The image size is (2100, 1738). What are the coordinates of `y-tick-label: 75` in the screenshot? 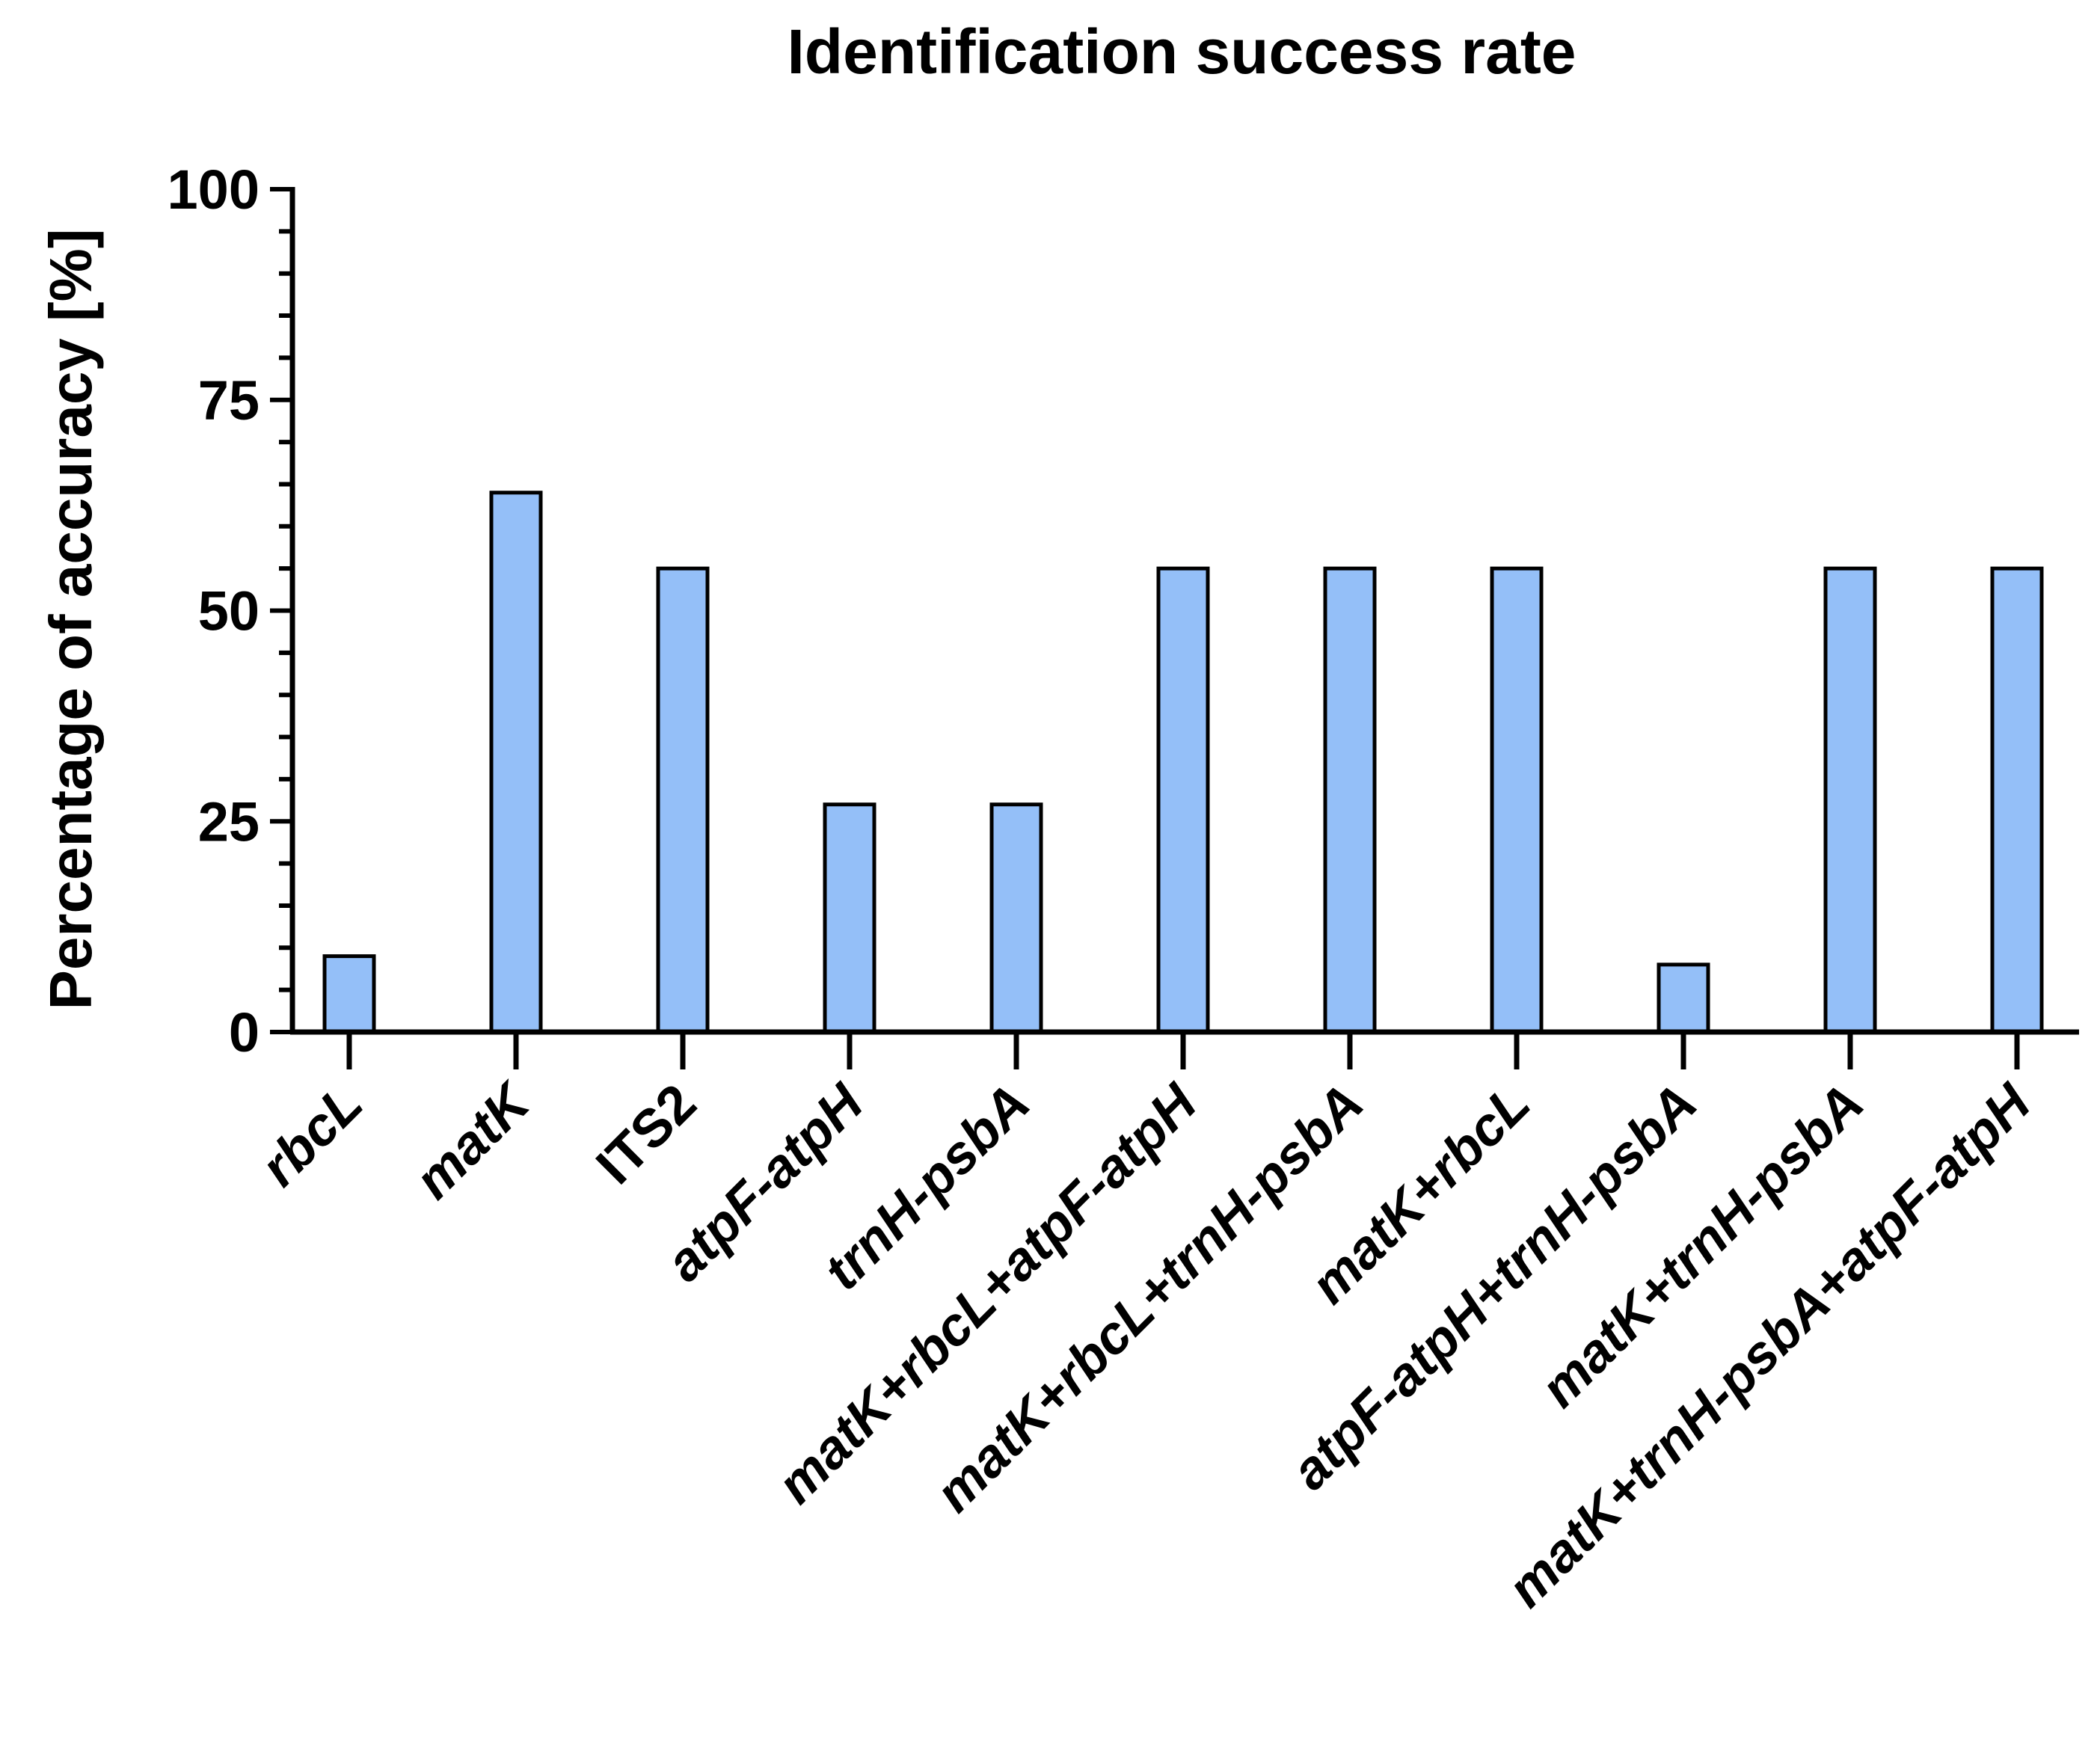 It's located at (229, 400).